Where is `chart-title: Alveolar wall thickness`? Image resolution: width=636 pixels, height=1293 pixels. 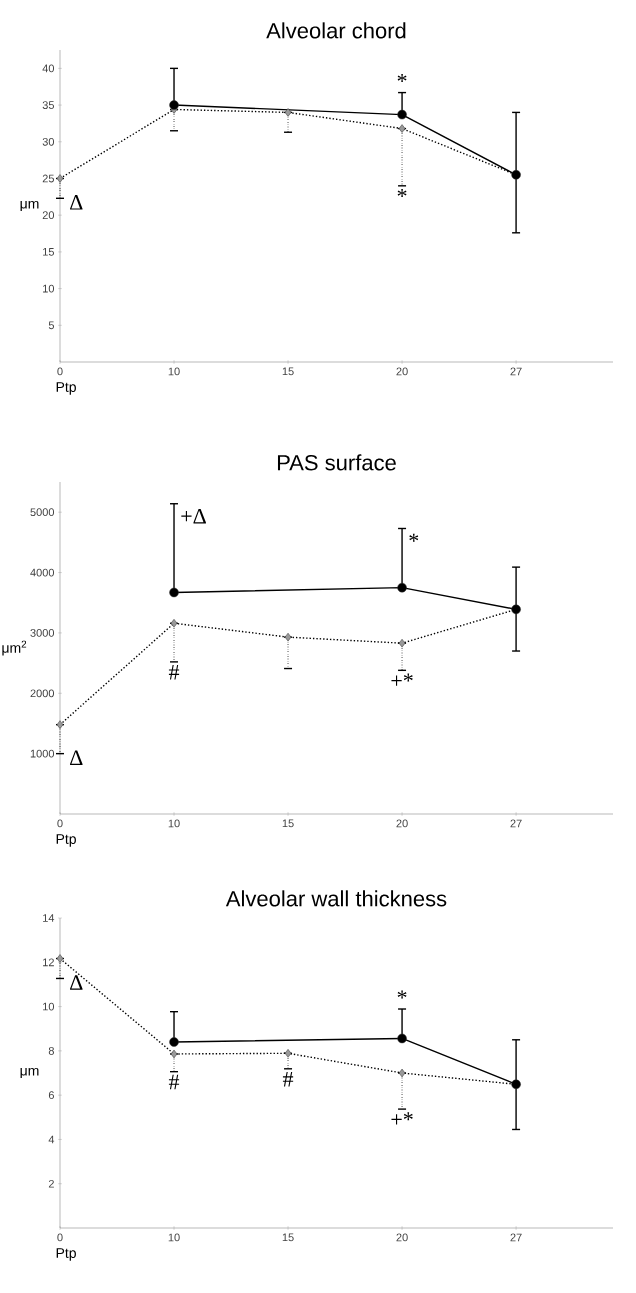
chart-title: Alveolar wall thickness is located at coordinates (336, 898).